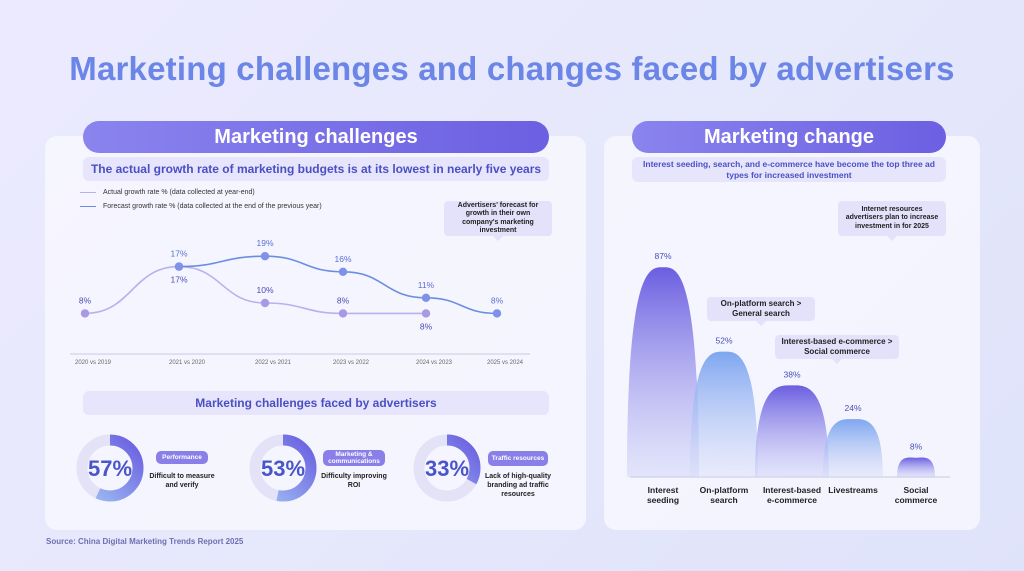 The width and height of the screenshot is (1024, 571). What do you see at coordinates (93, 363) in the screenshot?
I see `x-tick-label: 2020 vs 2019` at bounding box center [93, 363].